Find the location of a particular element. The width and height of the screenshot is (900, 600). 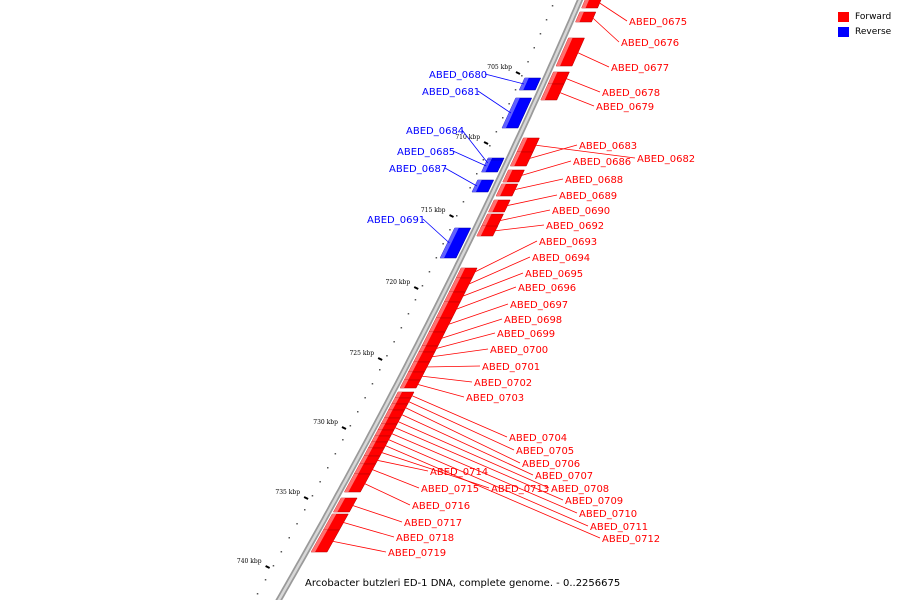

tick-label: 705 kbp is located at coordinates (499, 67).